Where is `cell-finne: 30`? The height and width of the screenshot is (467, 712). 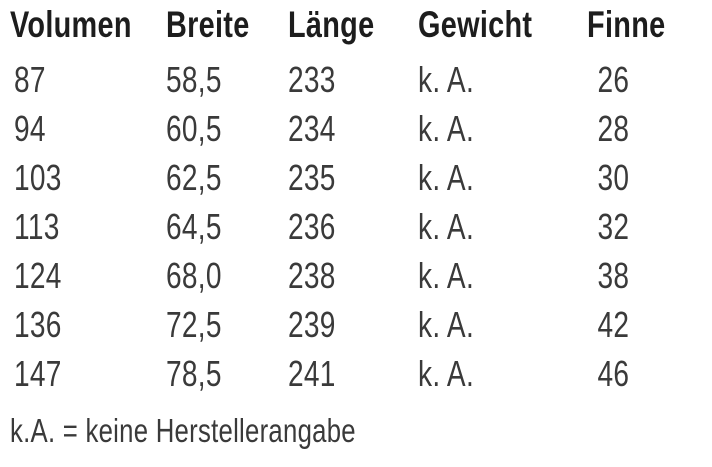 cell-finne: 30 is located at coordinates (613, 177).